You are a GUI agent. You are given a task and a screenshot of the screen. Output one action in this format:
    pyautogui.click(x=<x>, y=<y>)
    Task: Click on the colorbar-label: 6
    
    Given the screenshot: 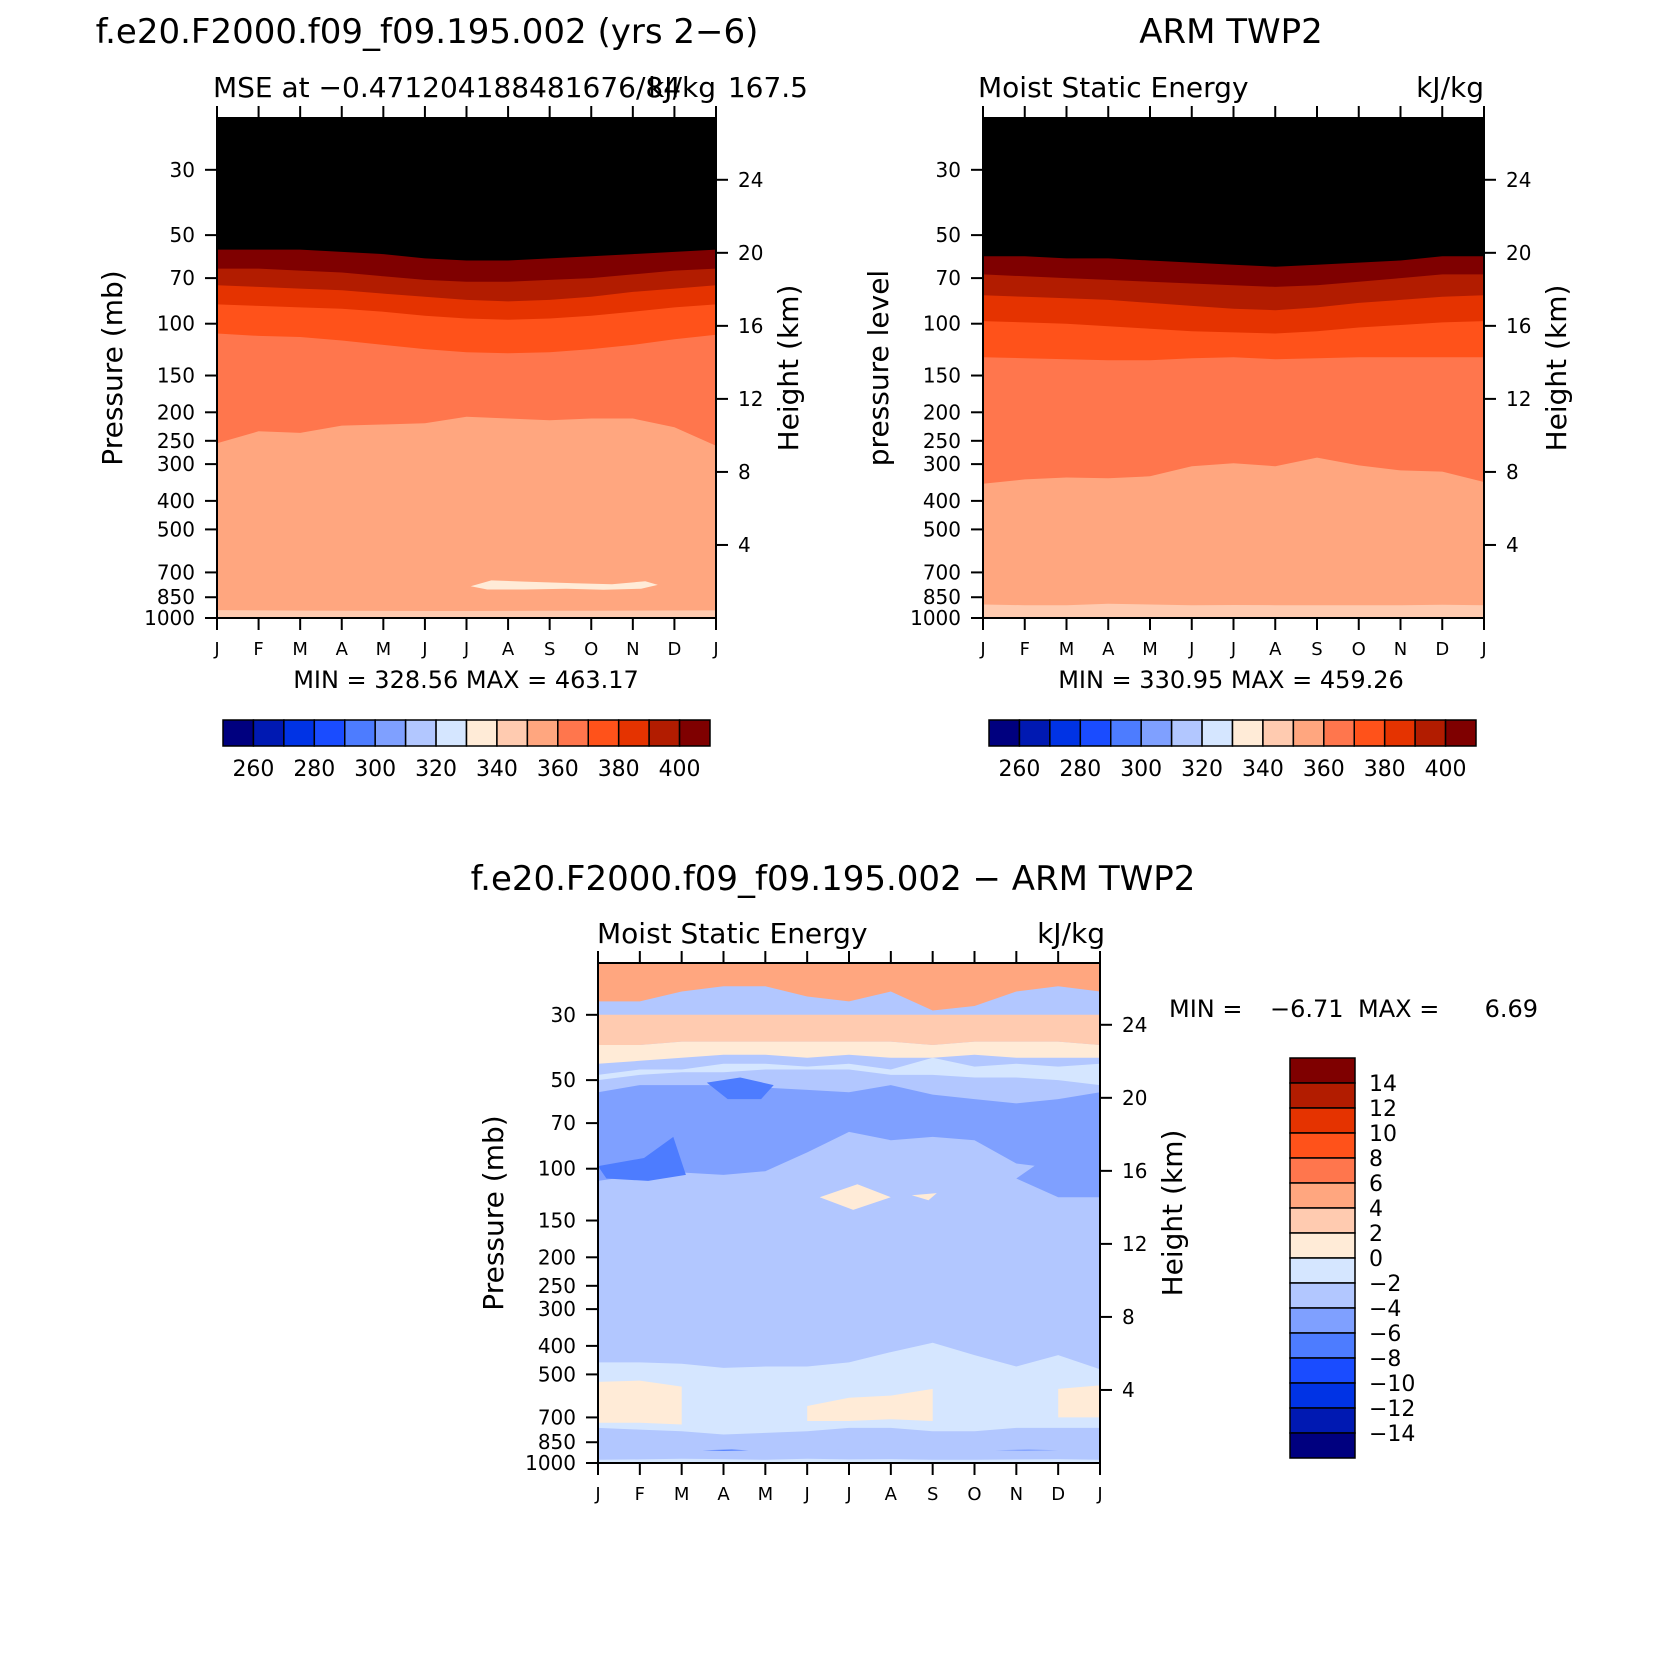 What is the action you would take?
    pyautogui.click(x=1376, y=1184)
    